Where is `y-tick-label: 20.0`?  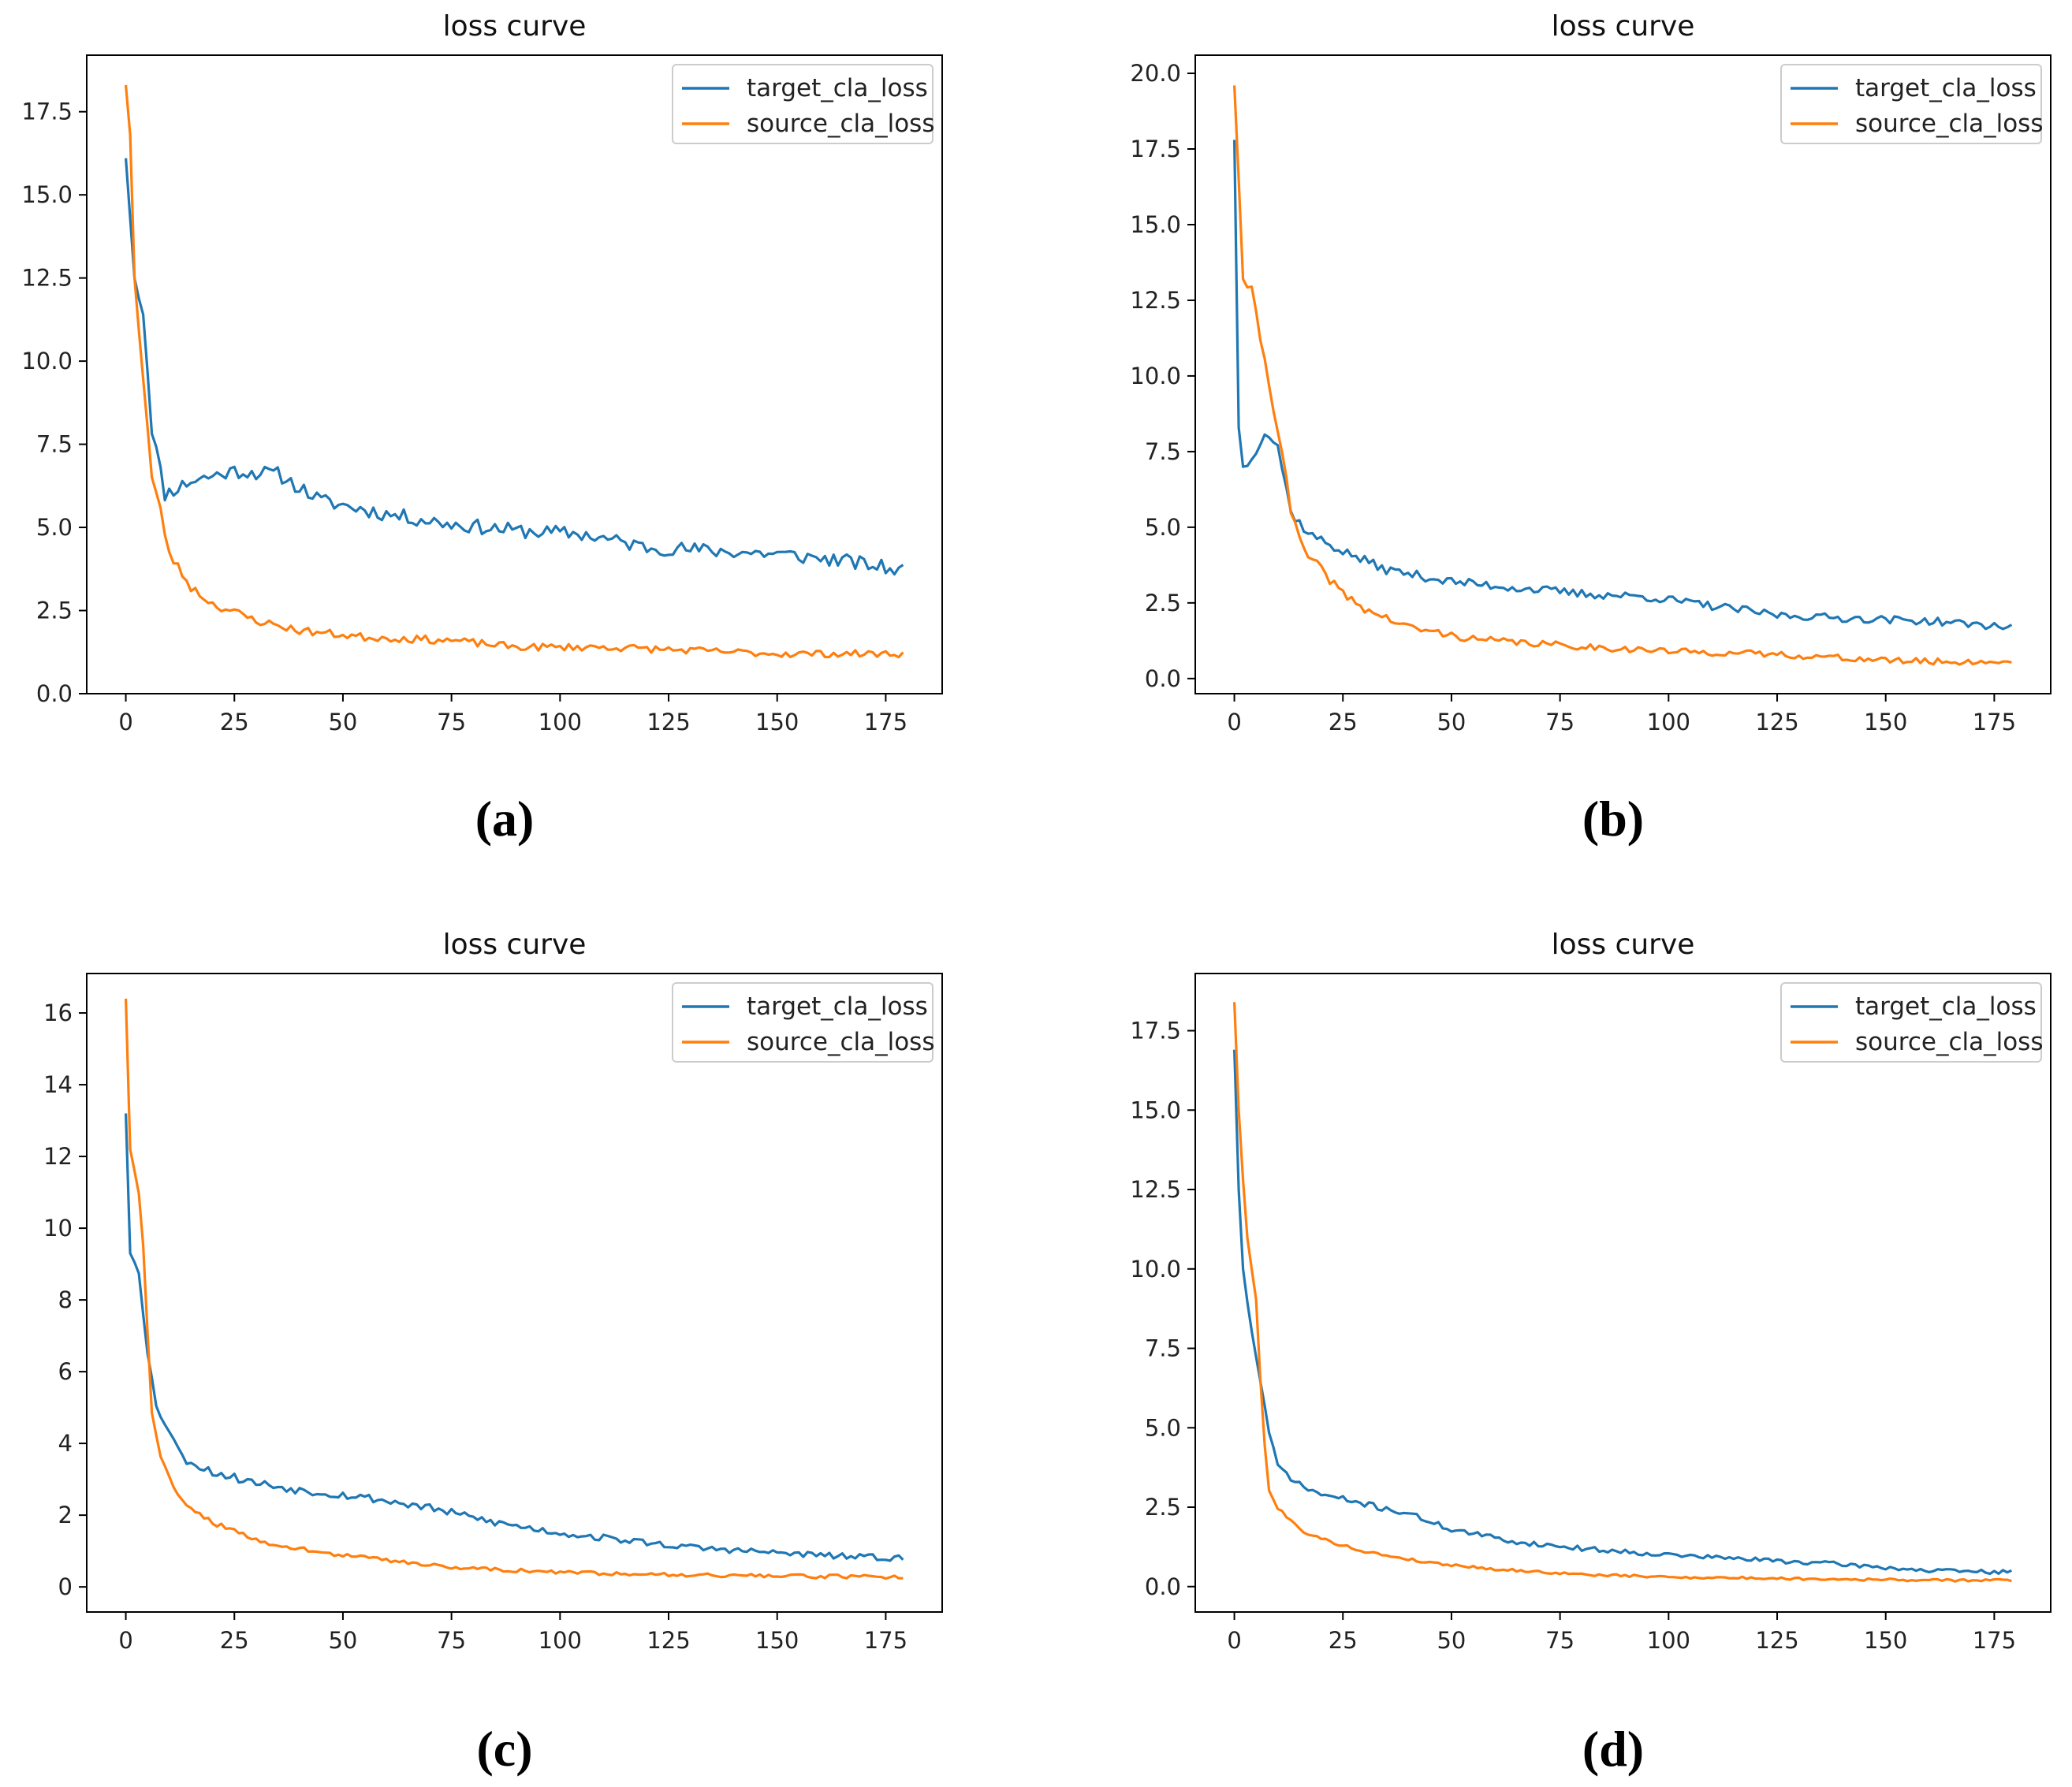
y-tick-label: 20.0 is located at coordinates (1155, 73).